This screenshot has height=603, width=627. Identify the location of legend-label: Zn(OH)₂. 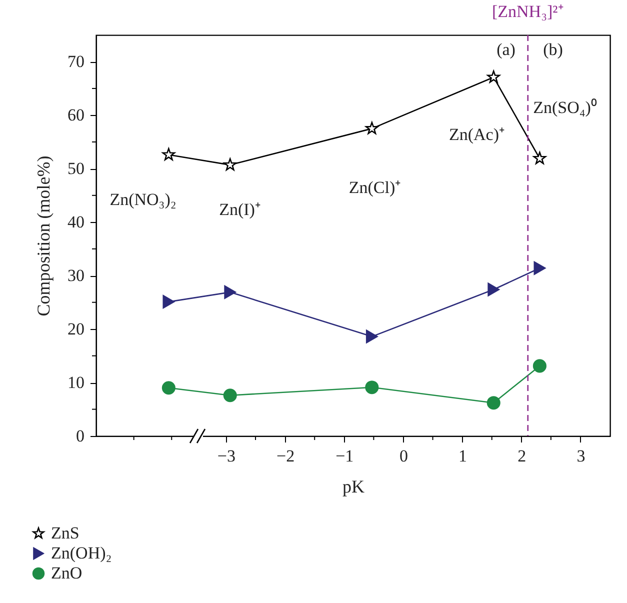
(81, 553).